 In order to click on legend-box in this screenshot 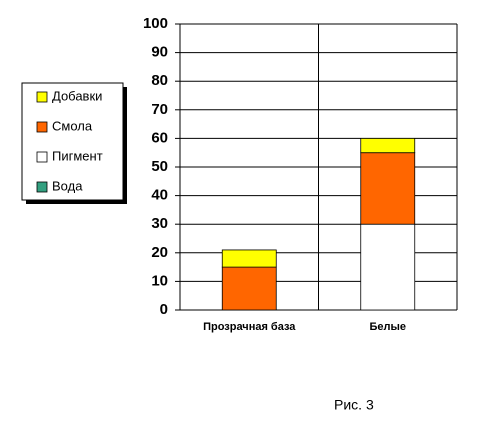, I will do `click(72, 141)`.